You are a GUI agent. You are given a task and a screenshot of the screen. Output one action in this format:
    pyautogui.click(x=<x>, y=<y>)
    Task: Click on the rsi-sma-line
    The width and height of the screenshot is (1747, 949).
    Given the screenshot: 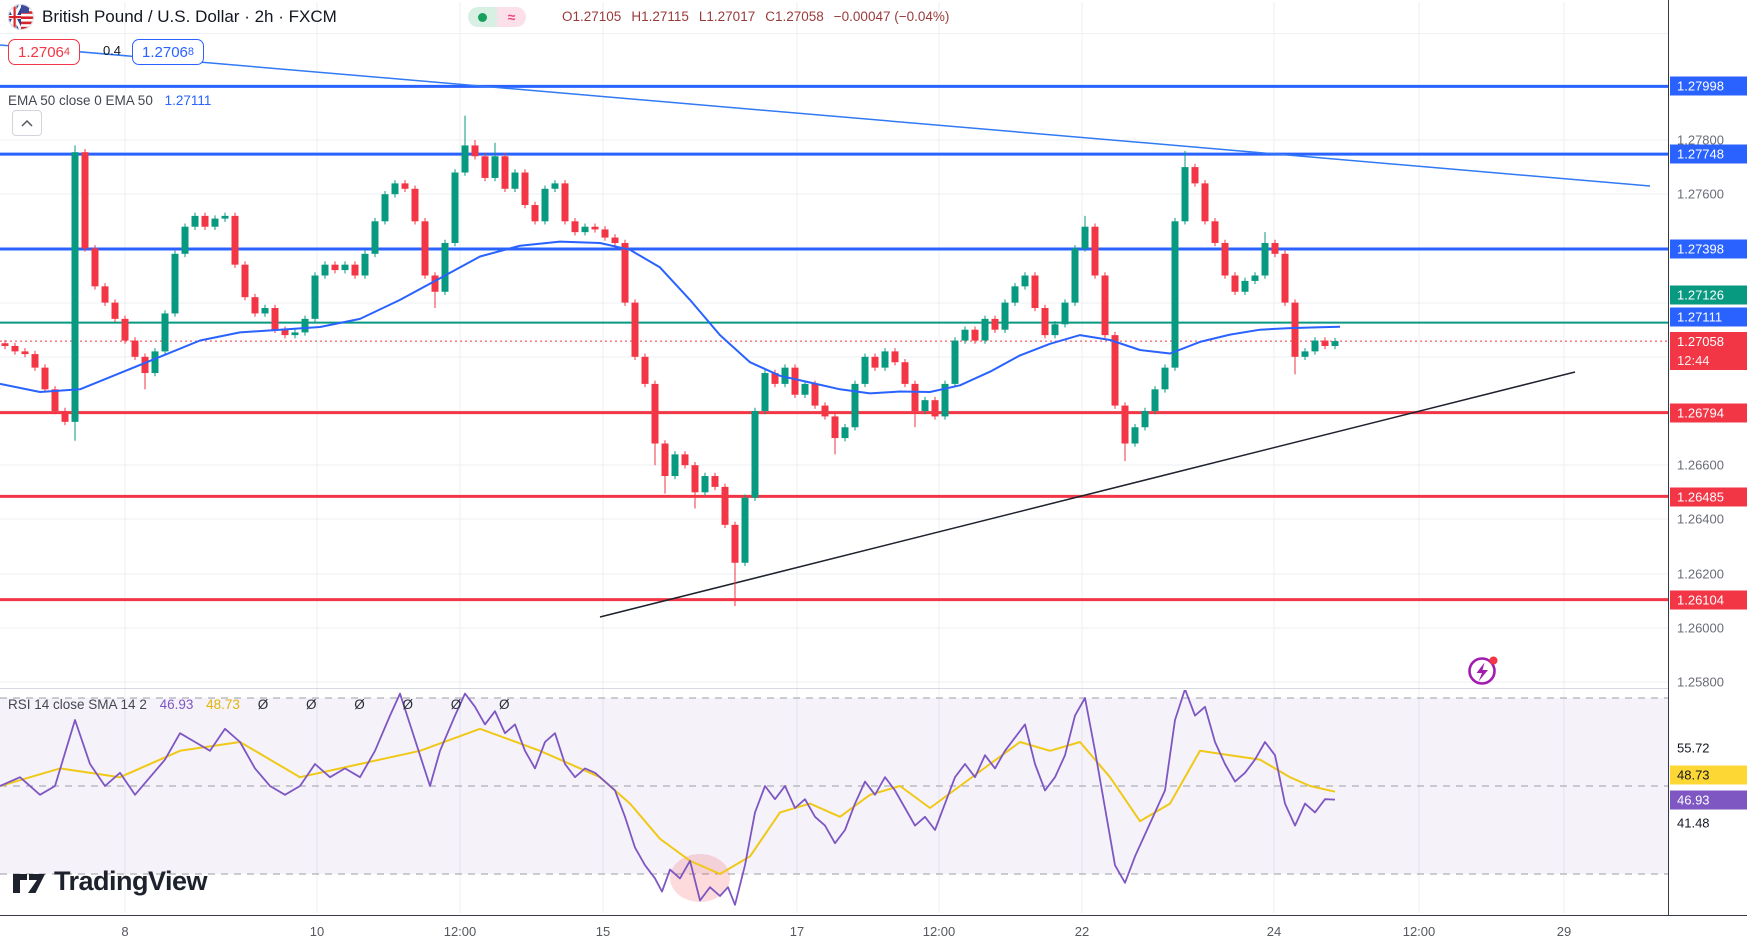 What is the action you would take?
    pyautogui.click(x=668, y=801)
    